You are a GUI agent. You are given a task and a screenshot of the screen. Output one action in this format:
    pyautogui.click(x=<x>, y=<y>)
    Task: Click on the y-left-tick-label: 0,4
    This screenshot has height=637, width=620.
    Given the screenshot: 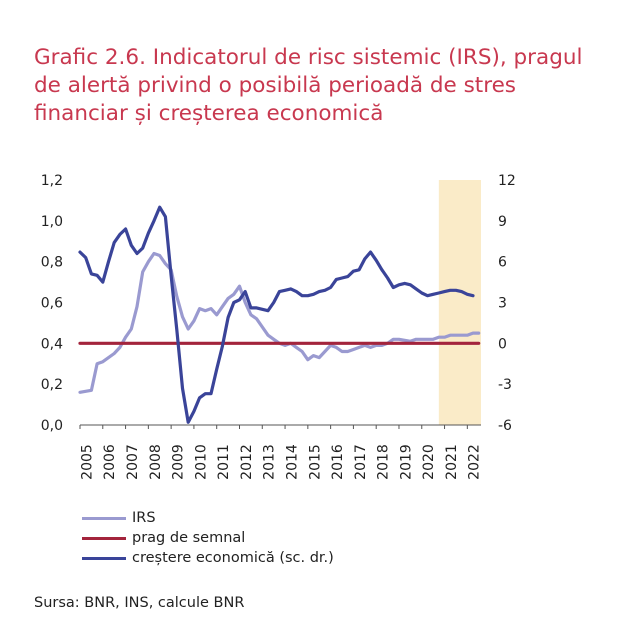 What is the action you would take?
    pyautogui.click(x=52, y=344)
    